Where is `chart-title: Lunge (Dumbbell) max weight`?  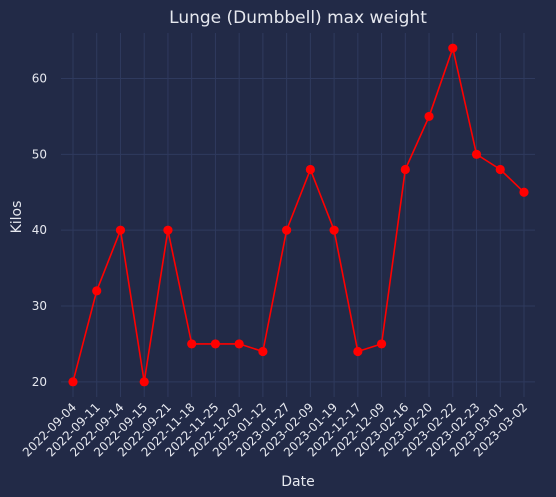 chart-title: Lunge (Dumbbell) max weight is located at coordinates (298, 18).